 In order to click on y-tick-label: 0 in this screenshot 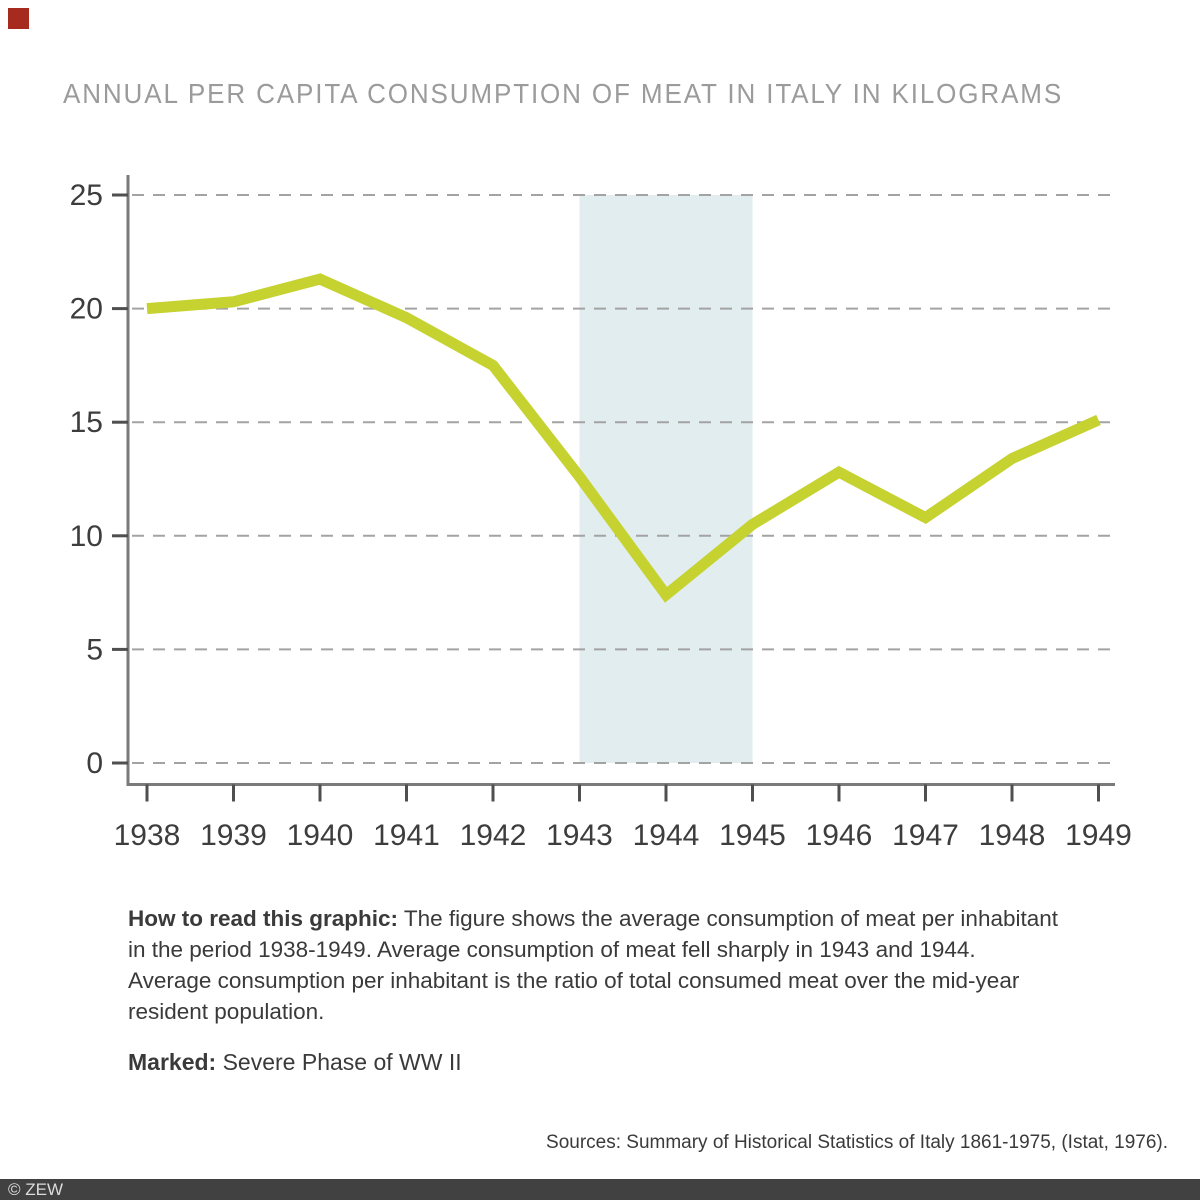, I will do `click(94, 763)`.